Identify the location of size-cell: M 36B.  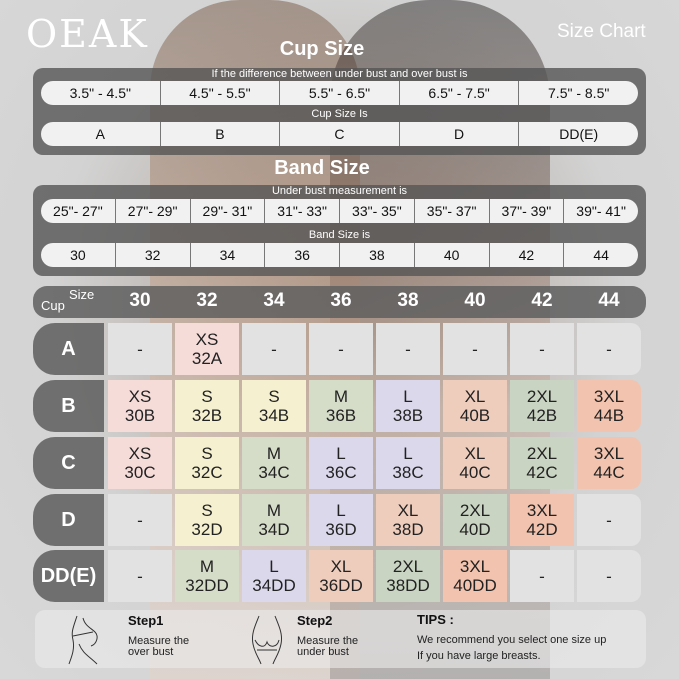
(341, 406).